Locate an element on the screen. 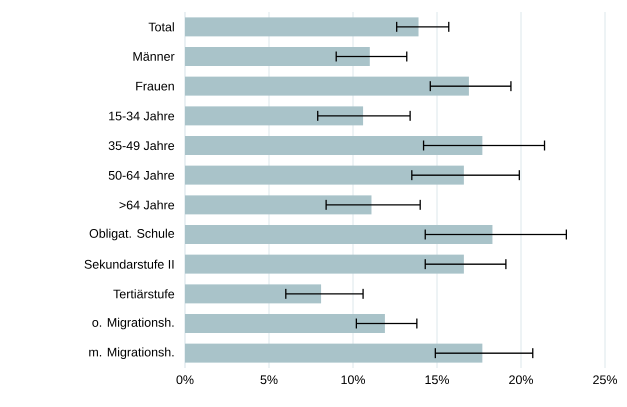 The image size is (627, 407). y-tick-label: 35-49 Jahre is located at coordinates (141, 145).